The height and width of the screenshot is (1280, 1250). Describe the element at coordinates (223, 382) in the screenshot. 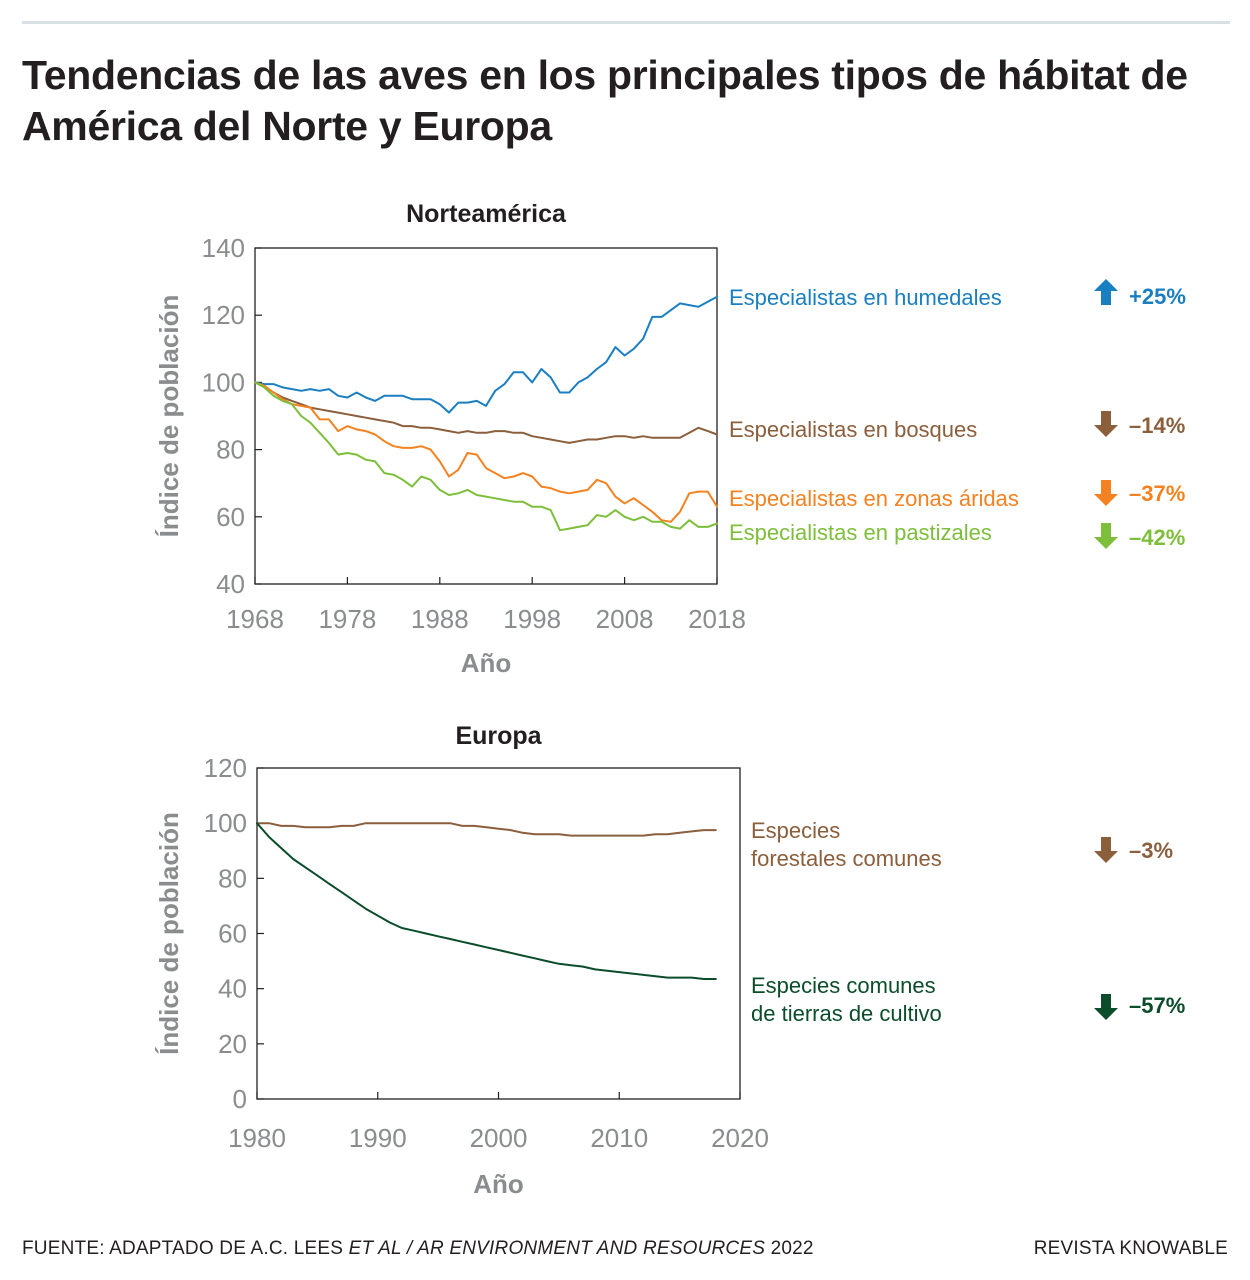

I see `na-y-tick-label: 100` at that location.